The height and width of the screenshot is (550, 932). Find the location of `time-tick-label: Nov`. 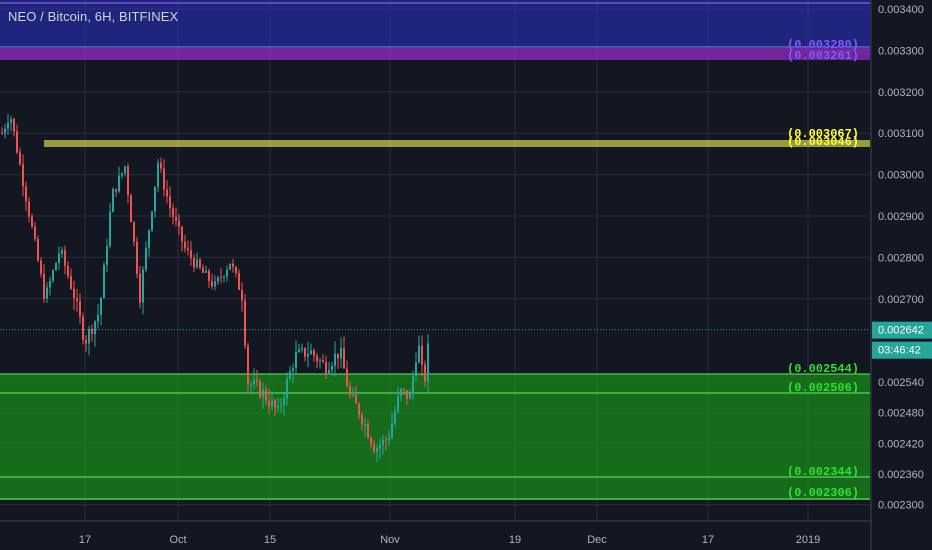

time-tick-label: Nov is located at coordinates (390, 540).